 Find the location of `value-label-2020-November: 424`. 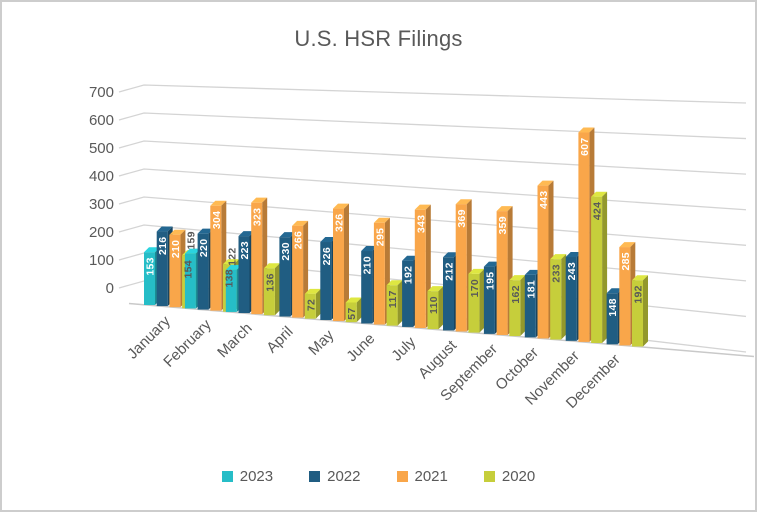

value-label-2020-November: 424 is located at coordinates (598, 211).